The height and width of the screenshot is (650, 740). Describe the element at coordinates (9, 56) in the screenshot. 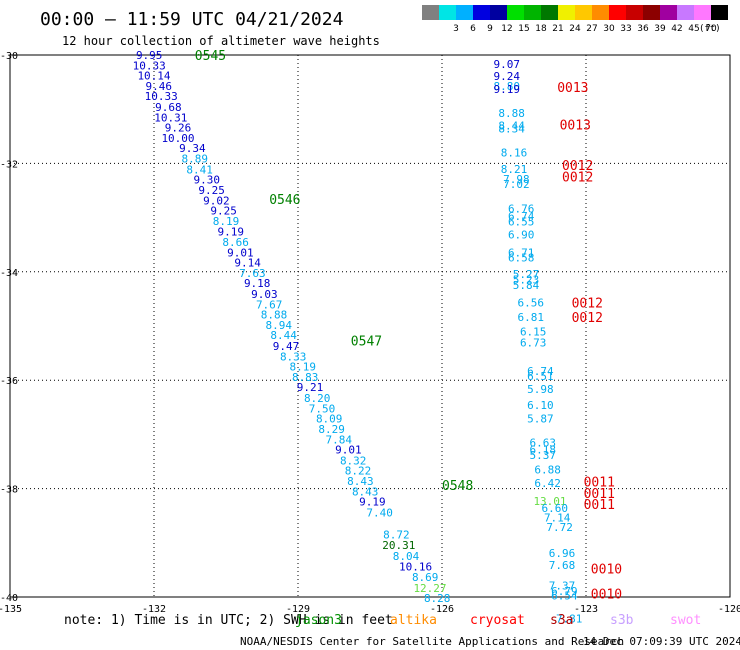

I see `y-tick-label: -30` at that location.